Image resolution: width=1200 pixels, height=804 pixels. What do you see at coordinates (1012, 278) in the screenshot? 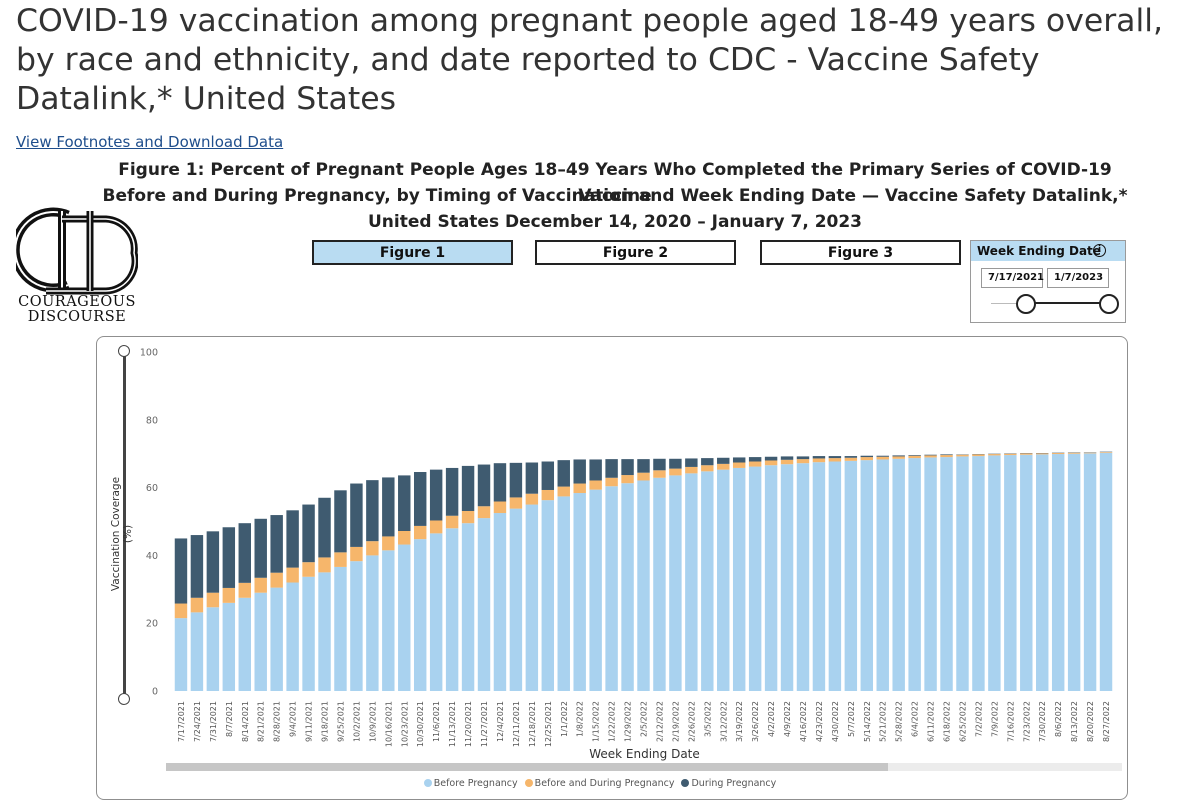
I see `start-date-input: 7/17/2021` at bounding box center [1012, 278].